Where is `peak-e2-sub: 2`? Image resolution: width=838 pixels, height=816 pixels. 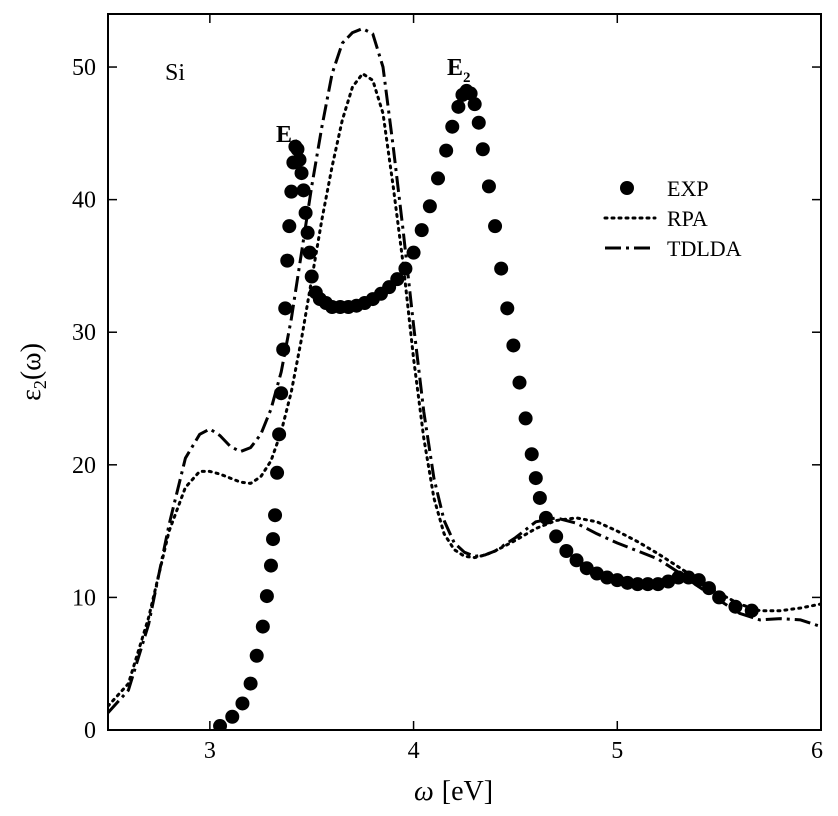
peak-e2-sub: 2 is located at coordinates (467, 78).